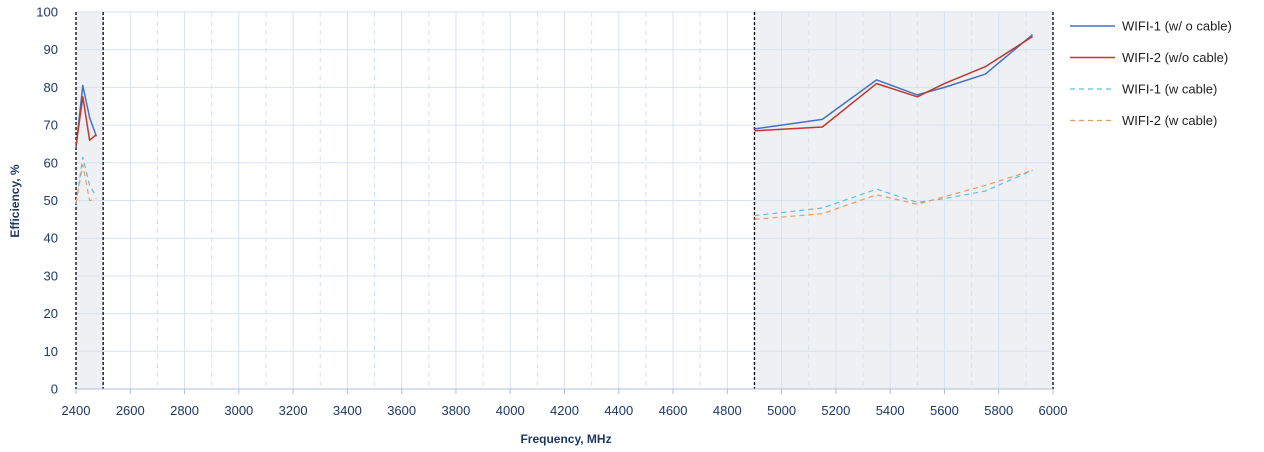 This screenshot has width=1264, height=452. What do you see at coordinates (51, 87) in the screenshot?
I see `y-tick-label: 80` at bounding box center [51, 87].